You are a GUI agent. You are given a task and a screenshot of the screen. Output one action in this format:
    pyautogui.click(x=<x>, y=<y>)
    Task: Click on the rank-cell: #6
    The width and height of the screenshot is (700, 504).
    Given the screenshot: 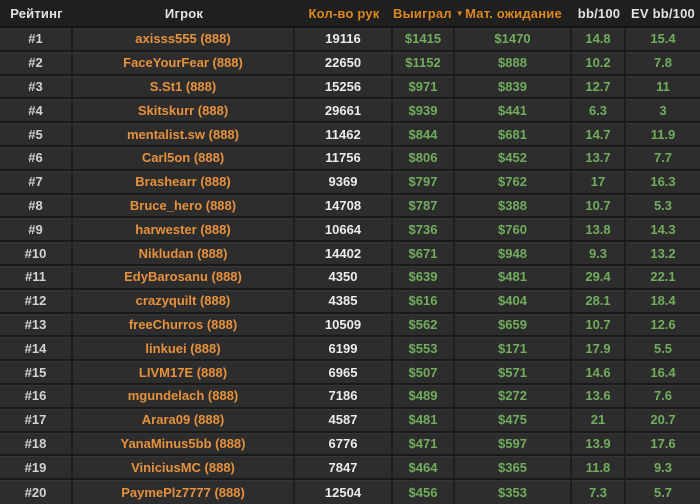 What is the action you would take?
    pyautogui.click(x=36, y=157)
    